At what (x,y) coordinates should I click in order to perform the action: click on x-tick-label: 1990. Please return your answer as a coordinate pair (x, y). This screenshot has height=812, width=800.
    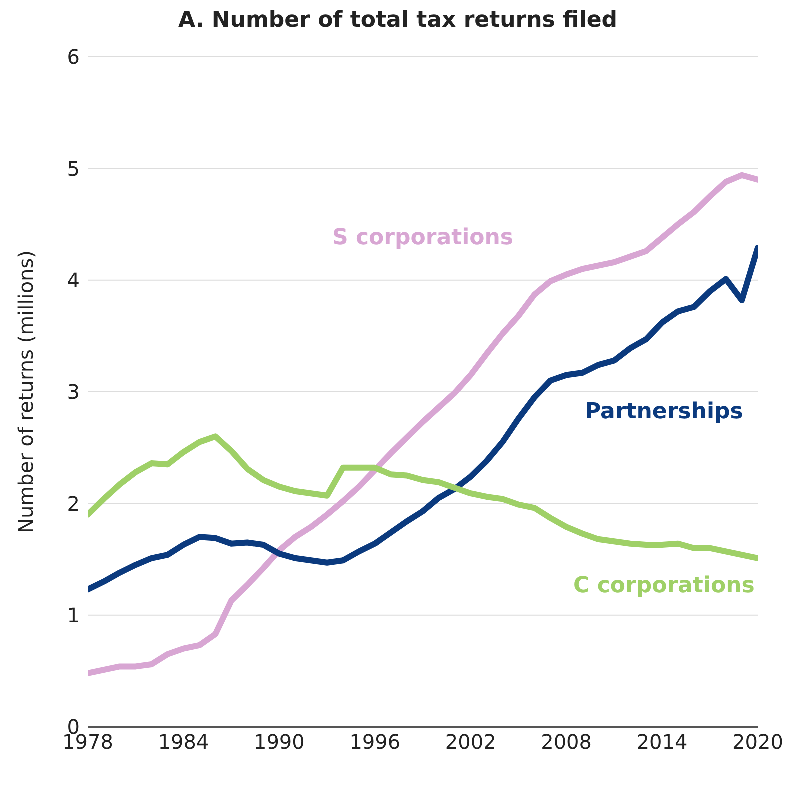
    Looking at the image, I should click on (279, 742).